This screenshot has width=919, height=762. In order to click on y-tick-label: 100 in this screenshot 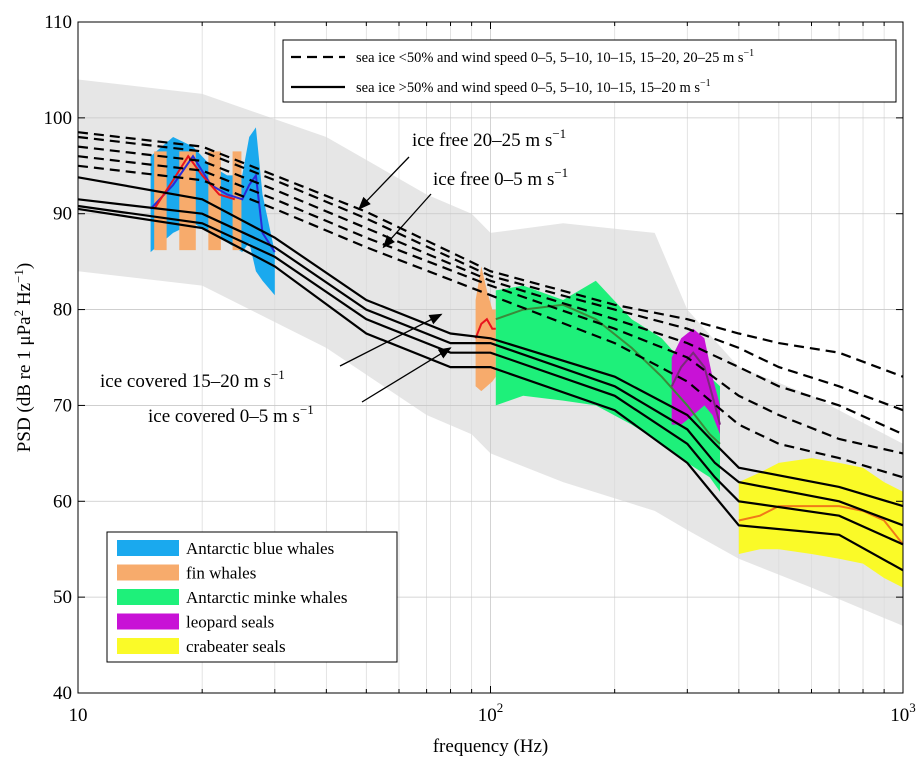, I will do `click(58, 118)`.